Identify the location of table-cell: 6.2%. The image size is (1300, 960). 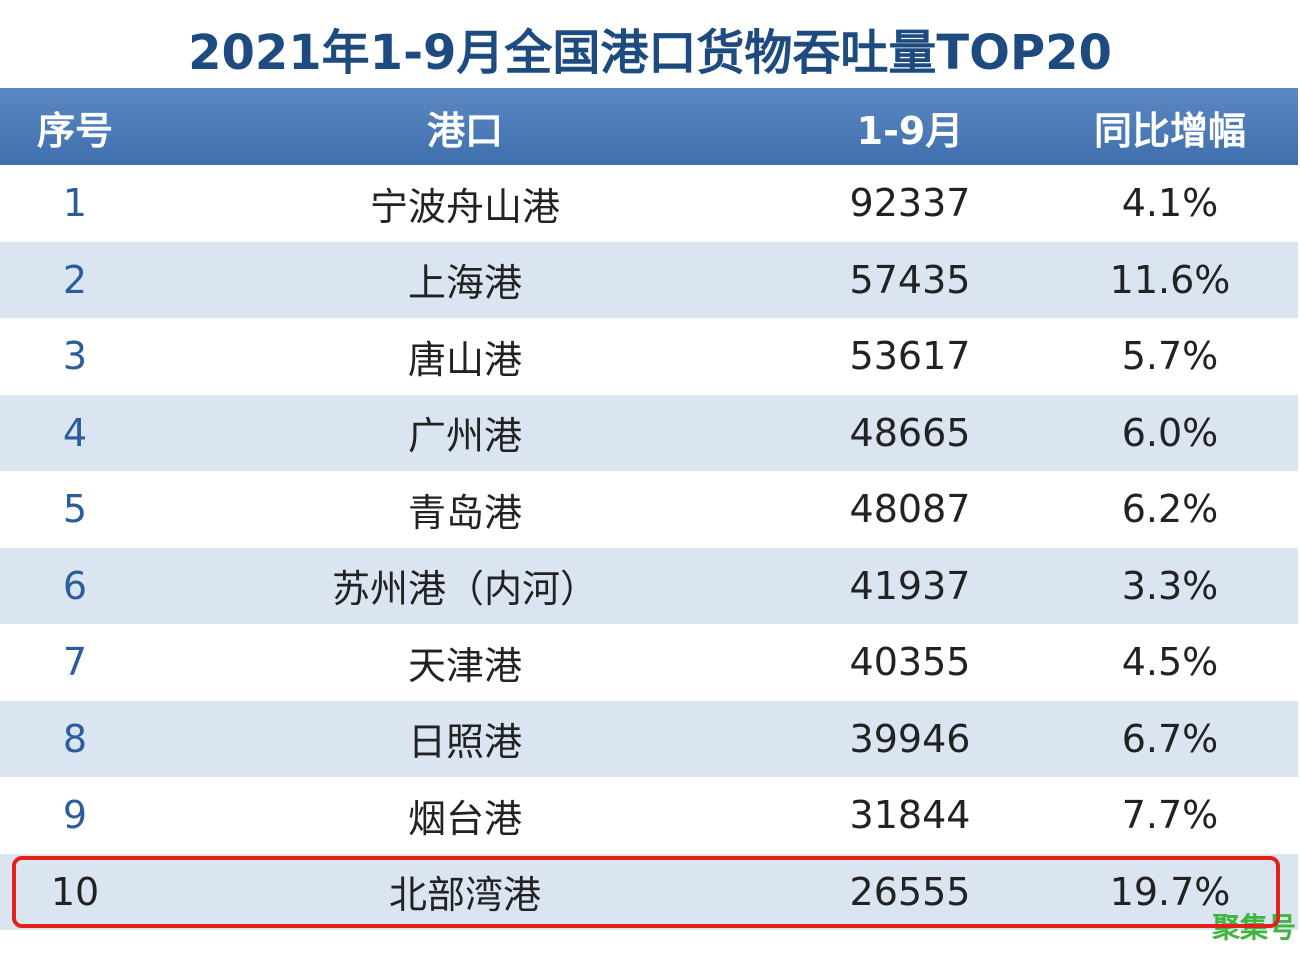
(1170, 509).